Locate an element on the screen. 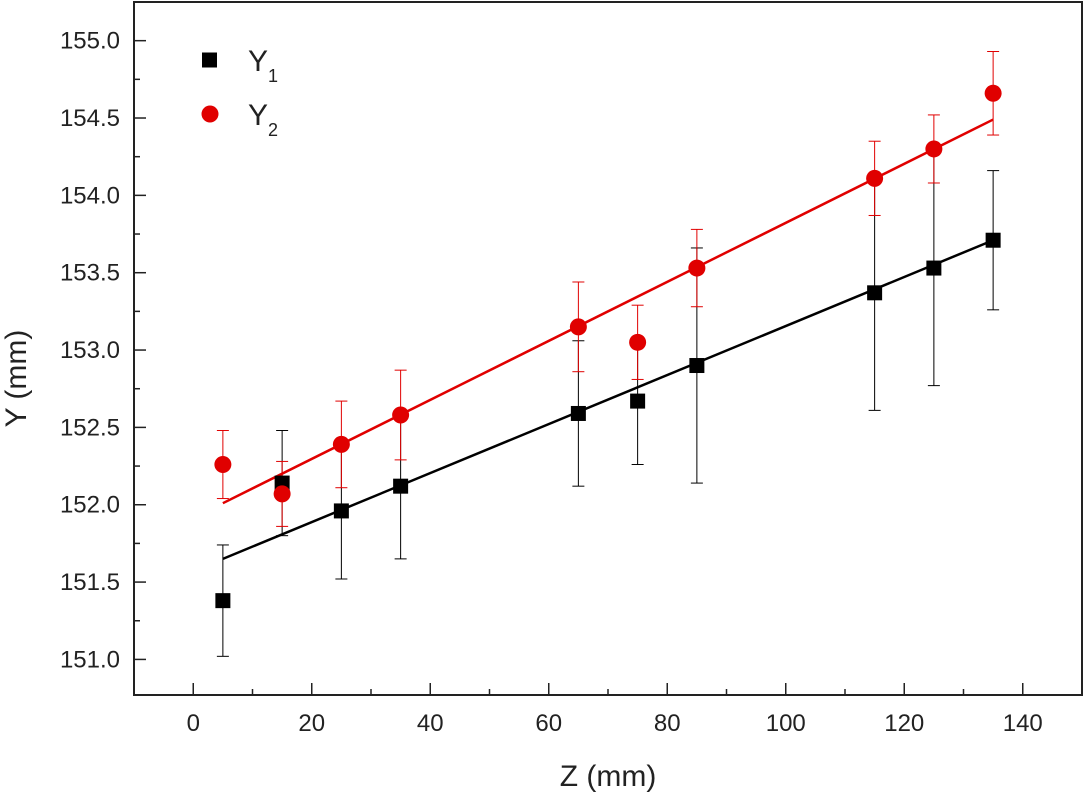 This screenshot has width=1086, height=795. y-tick-label: 153.5 is located at coordinates (90, 273).